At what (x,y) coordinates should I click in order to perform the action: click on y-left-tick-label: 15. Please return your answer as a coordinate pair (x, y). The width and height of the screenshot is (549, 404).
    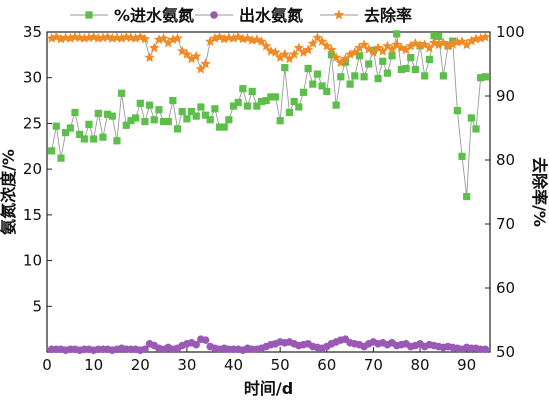
    Looking at the image, I should click on (32, 215).